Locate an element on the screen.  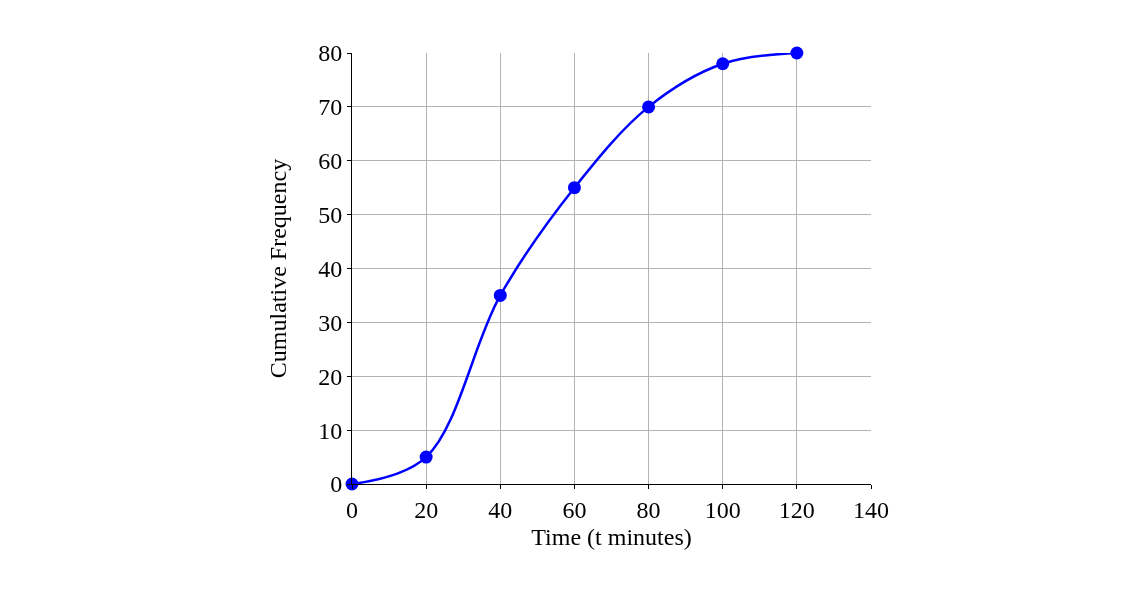
y-tick-label: 80 is located at coordinates (330, 53).